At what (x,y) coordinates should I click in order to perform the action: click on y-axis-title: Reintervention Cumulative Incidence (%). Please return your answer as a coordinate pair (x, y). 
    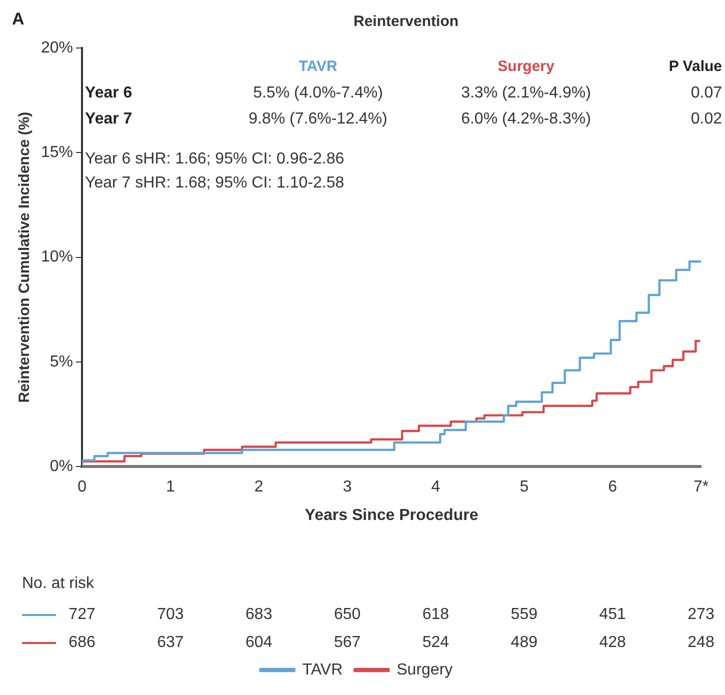
    Looking at the image, I should click on (25, 257).